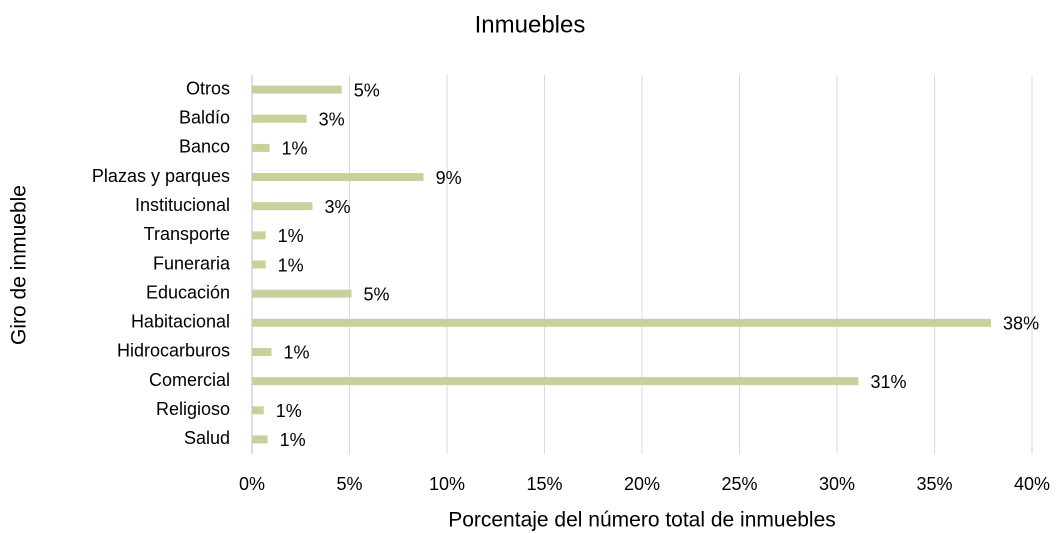 The image size is (1060, 533). Describe the element at coordinates (739, 484) in the screenshot. I see `x-tick-label: 25%` at that location.